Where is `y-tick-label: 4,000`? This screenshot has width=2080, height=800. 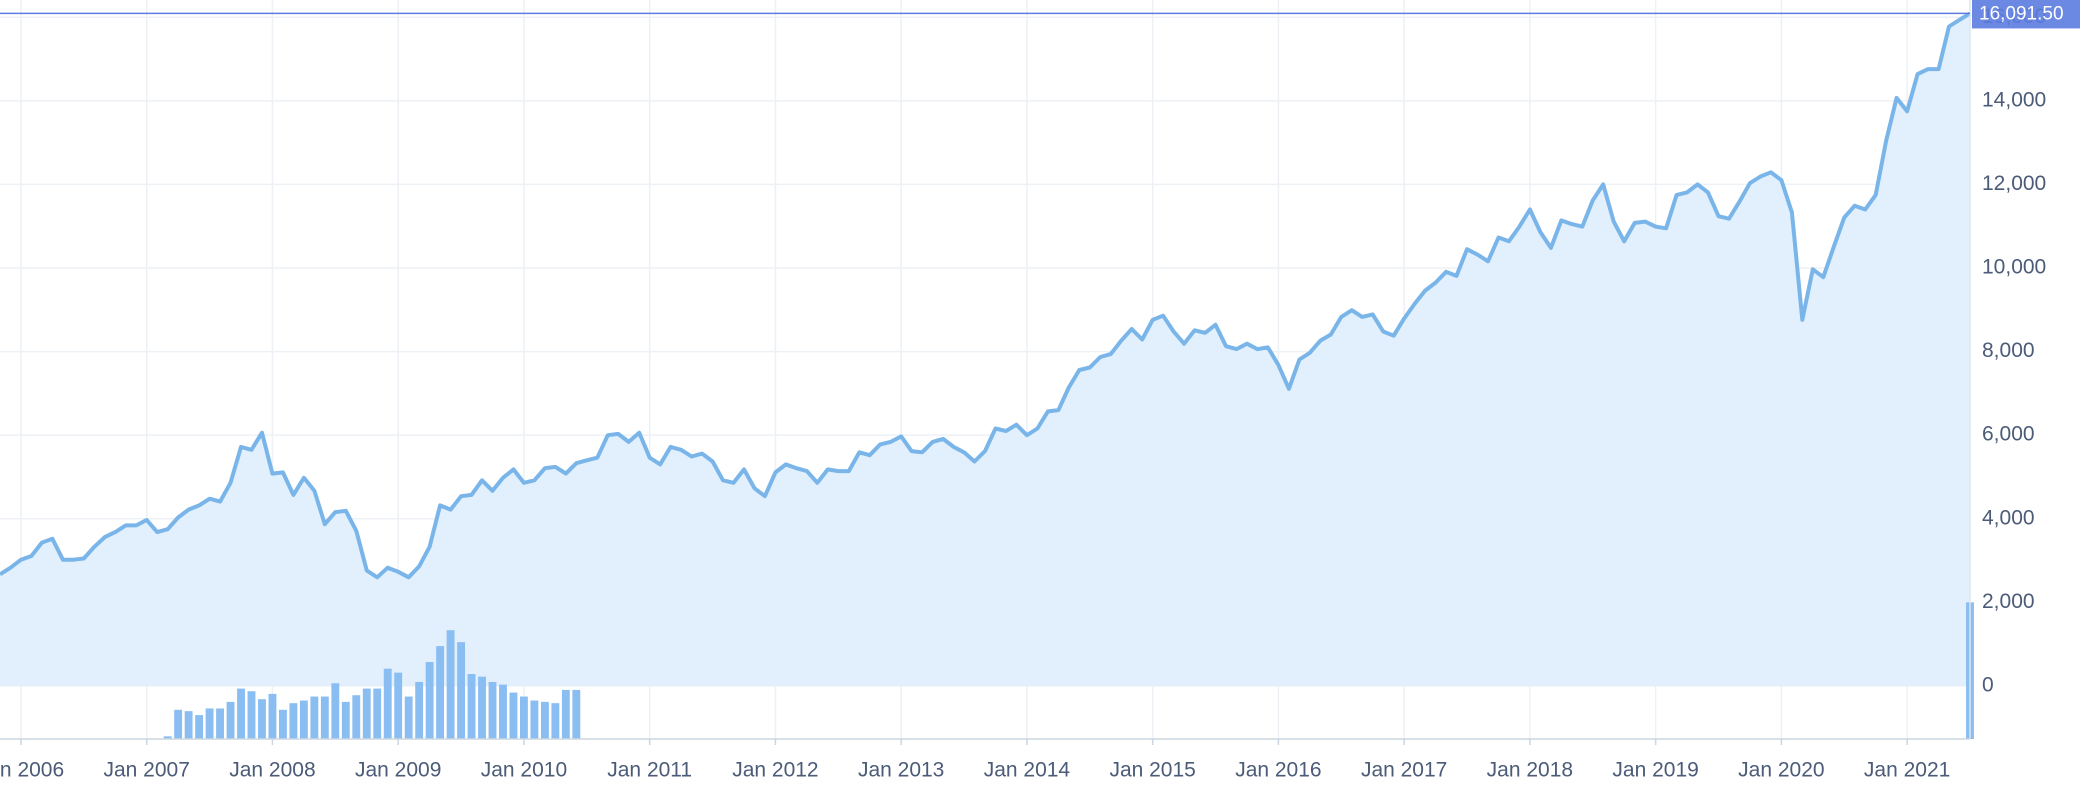
y-tick-label: 4,000 is located at coordinates (2008, 517).